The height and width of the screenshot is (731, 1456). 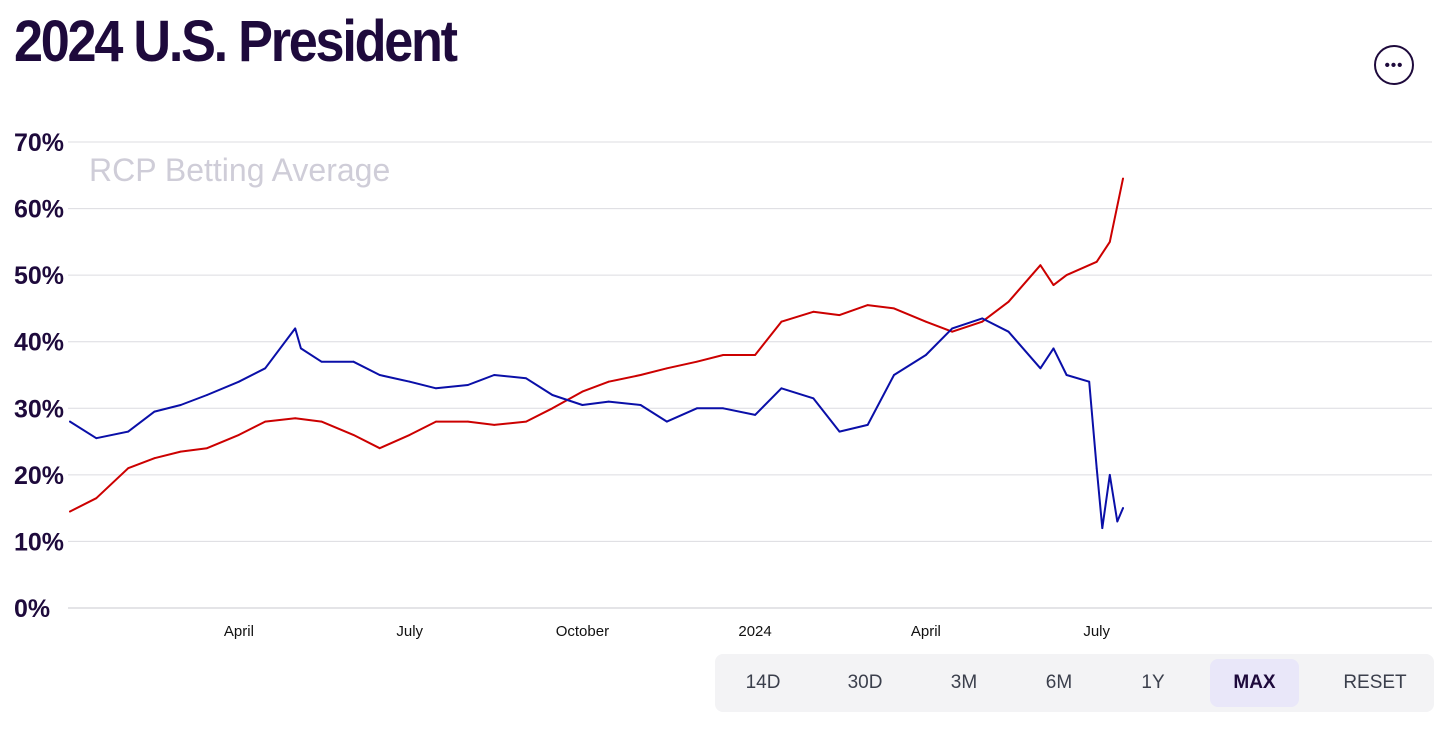 I want to click on page-title: 2024 U.S. President, so click(x=236, y=41).